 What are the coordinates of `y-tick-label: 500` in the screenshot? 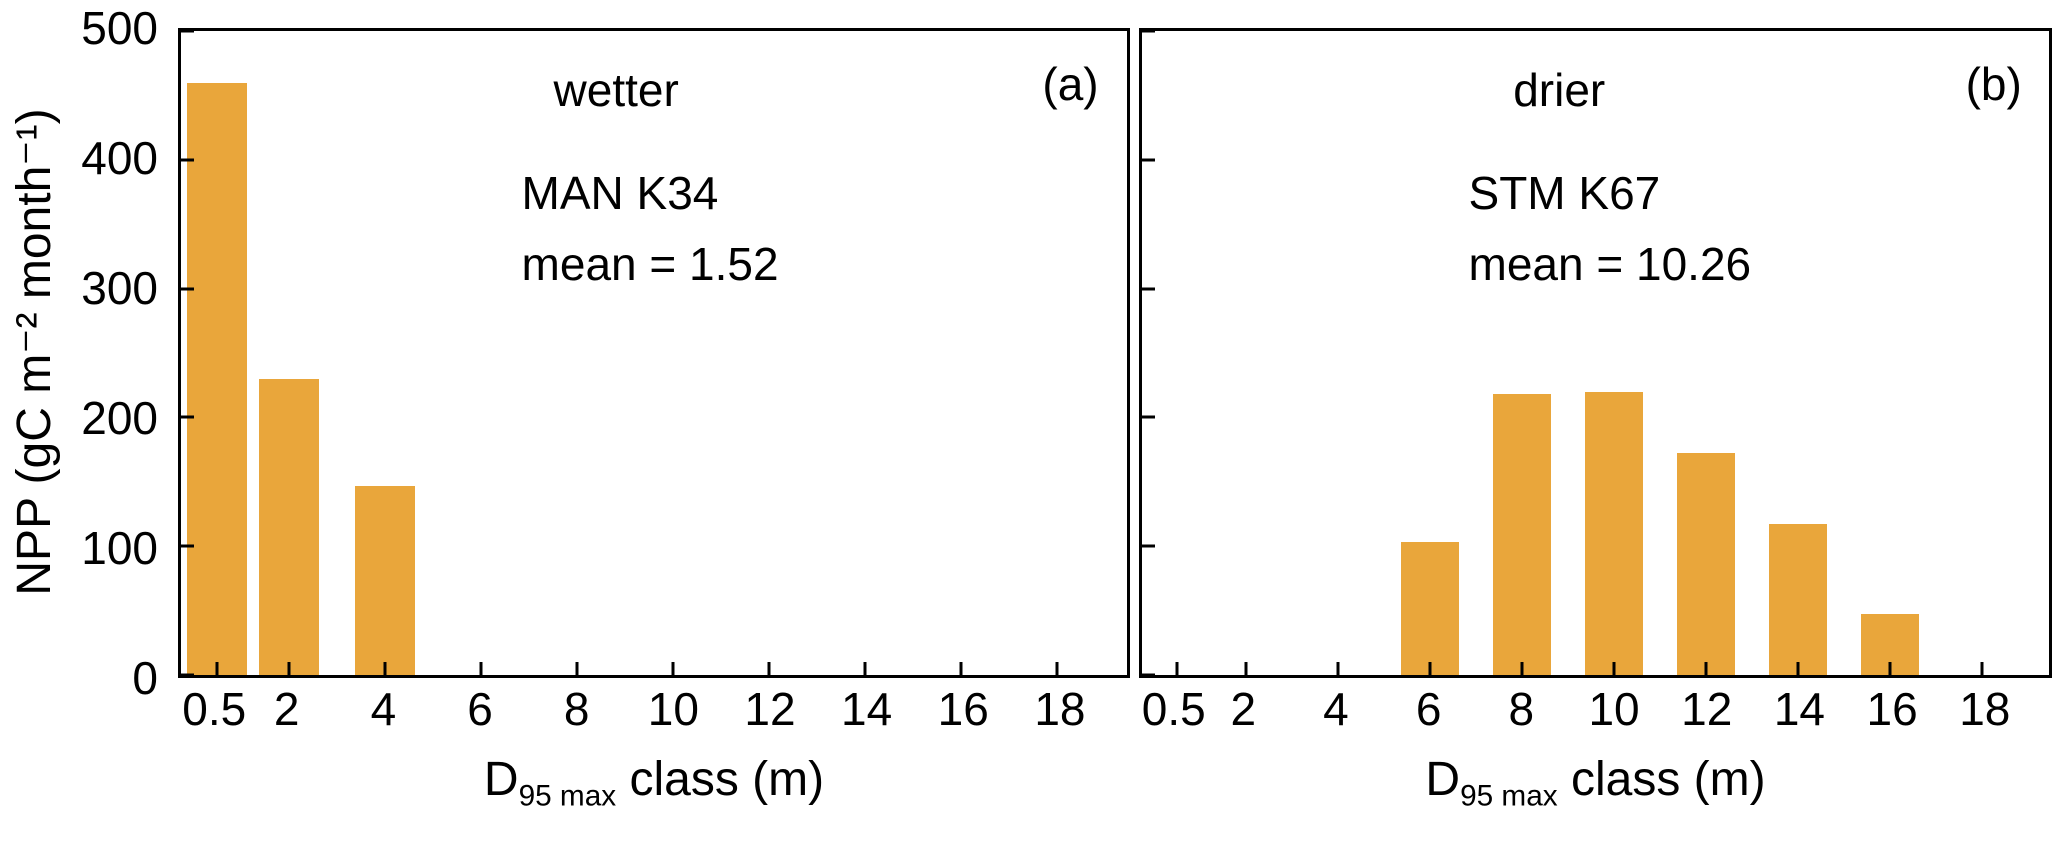 It's located at (119, 28).